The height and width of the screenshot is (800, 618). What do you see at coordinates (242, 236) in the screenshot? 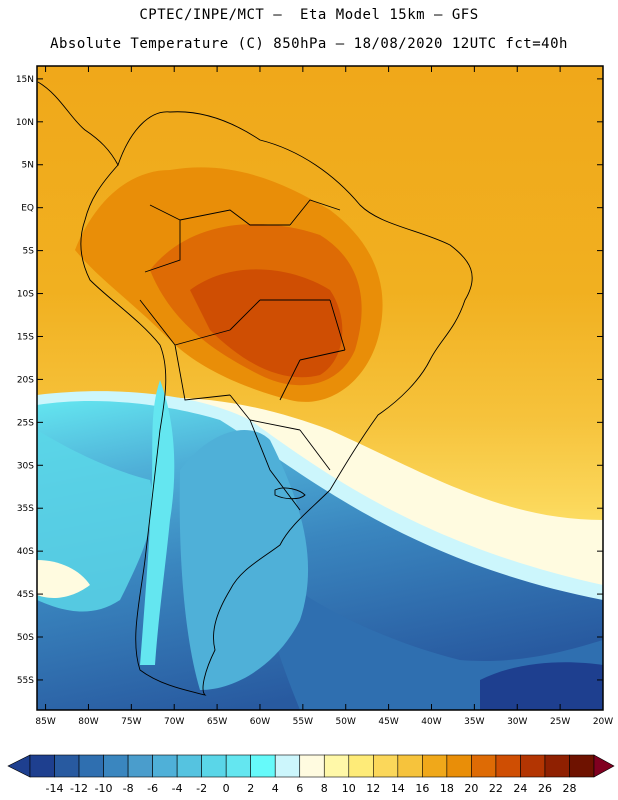
I see `northern-borders` at bounding box center [242, 236].